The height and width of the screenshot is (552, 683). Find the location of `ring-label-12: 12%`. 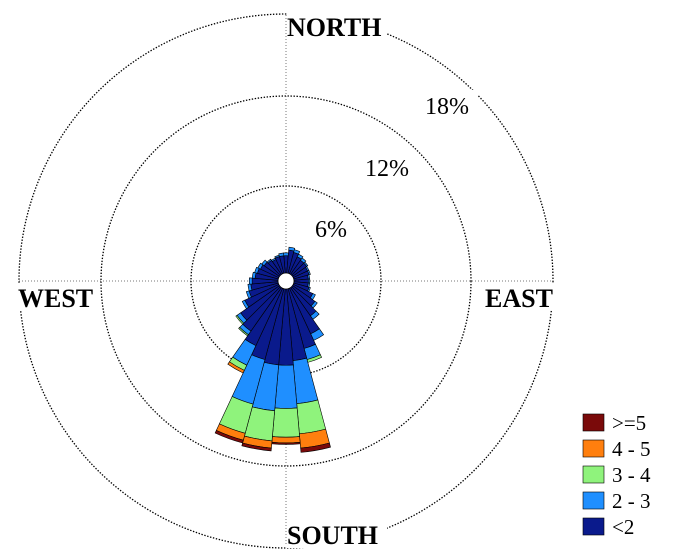

ring-label-12: 12% is located at coordinates (387, 169).